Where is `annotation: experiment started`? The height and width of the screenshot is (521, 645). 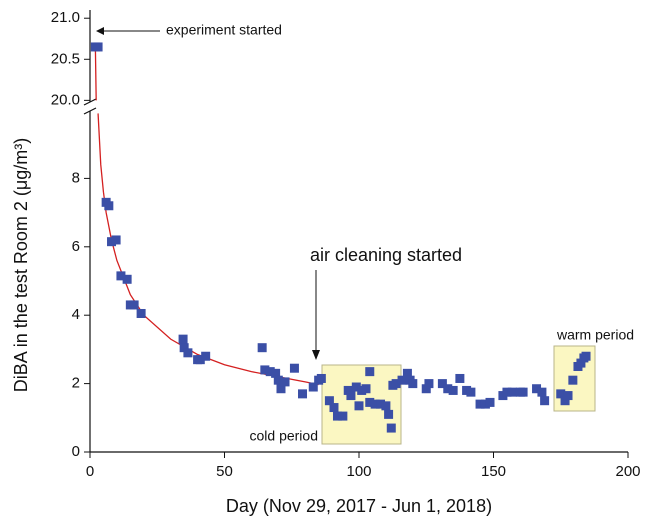 annotation: experiment started is located at coordinates (224, 30).